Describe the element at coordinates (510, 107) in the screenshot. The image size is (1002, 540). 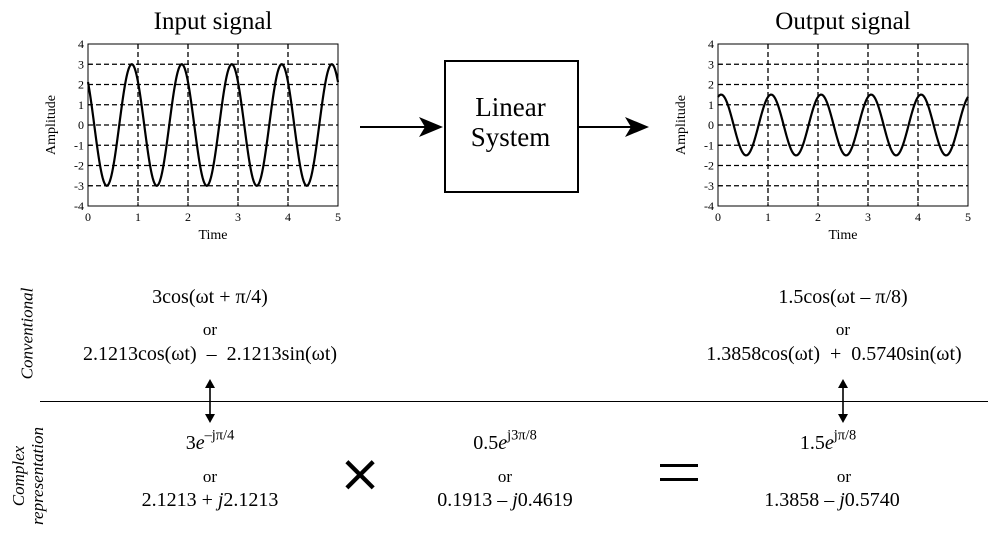
I see `linear-system-label-line1: Linear` at that location.